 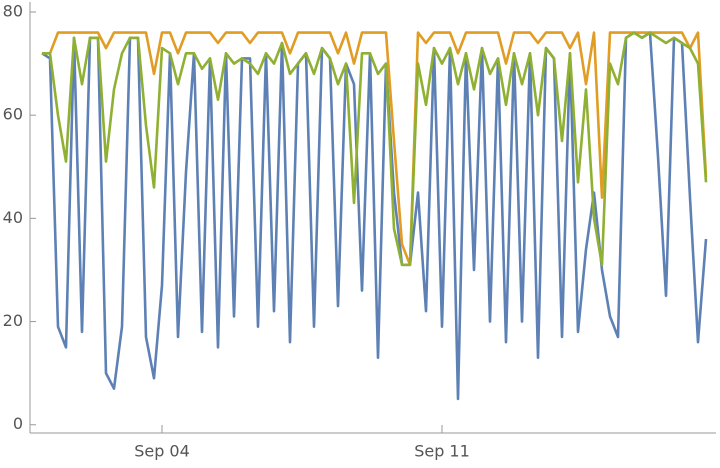 I want to click on y-tick-label: 40, so click(x=13, y=217).